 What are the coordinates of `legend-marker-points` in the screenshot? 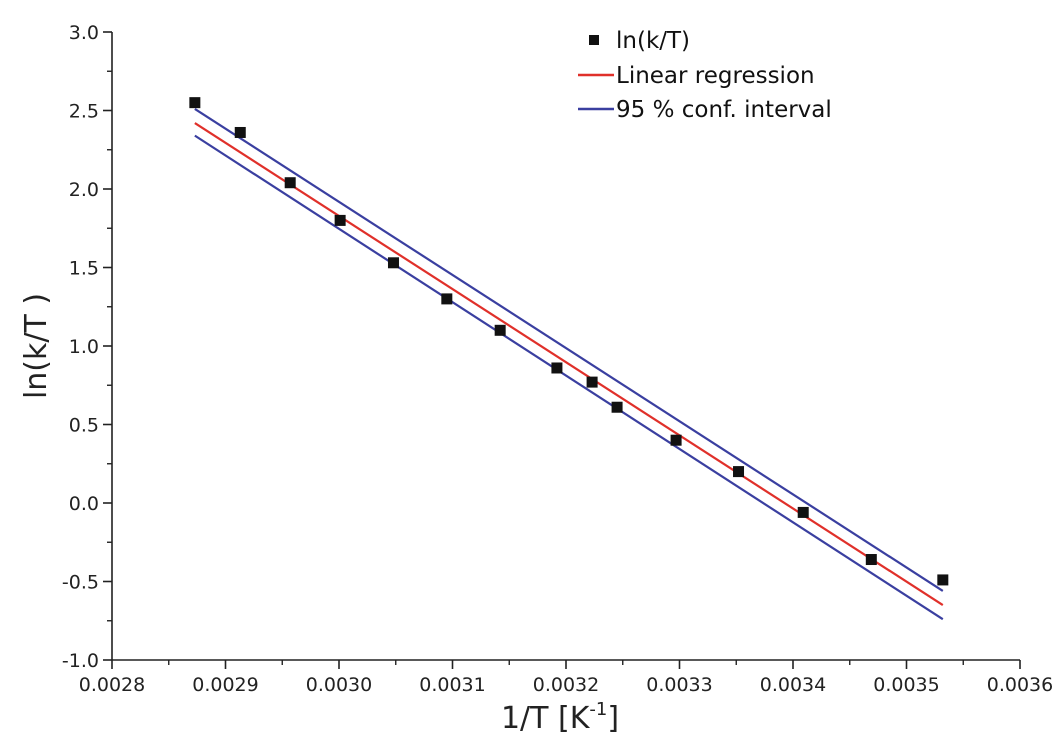 It's located at (594, 40).